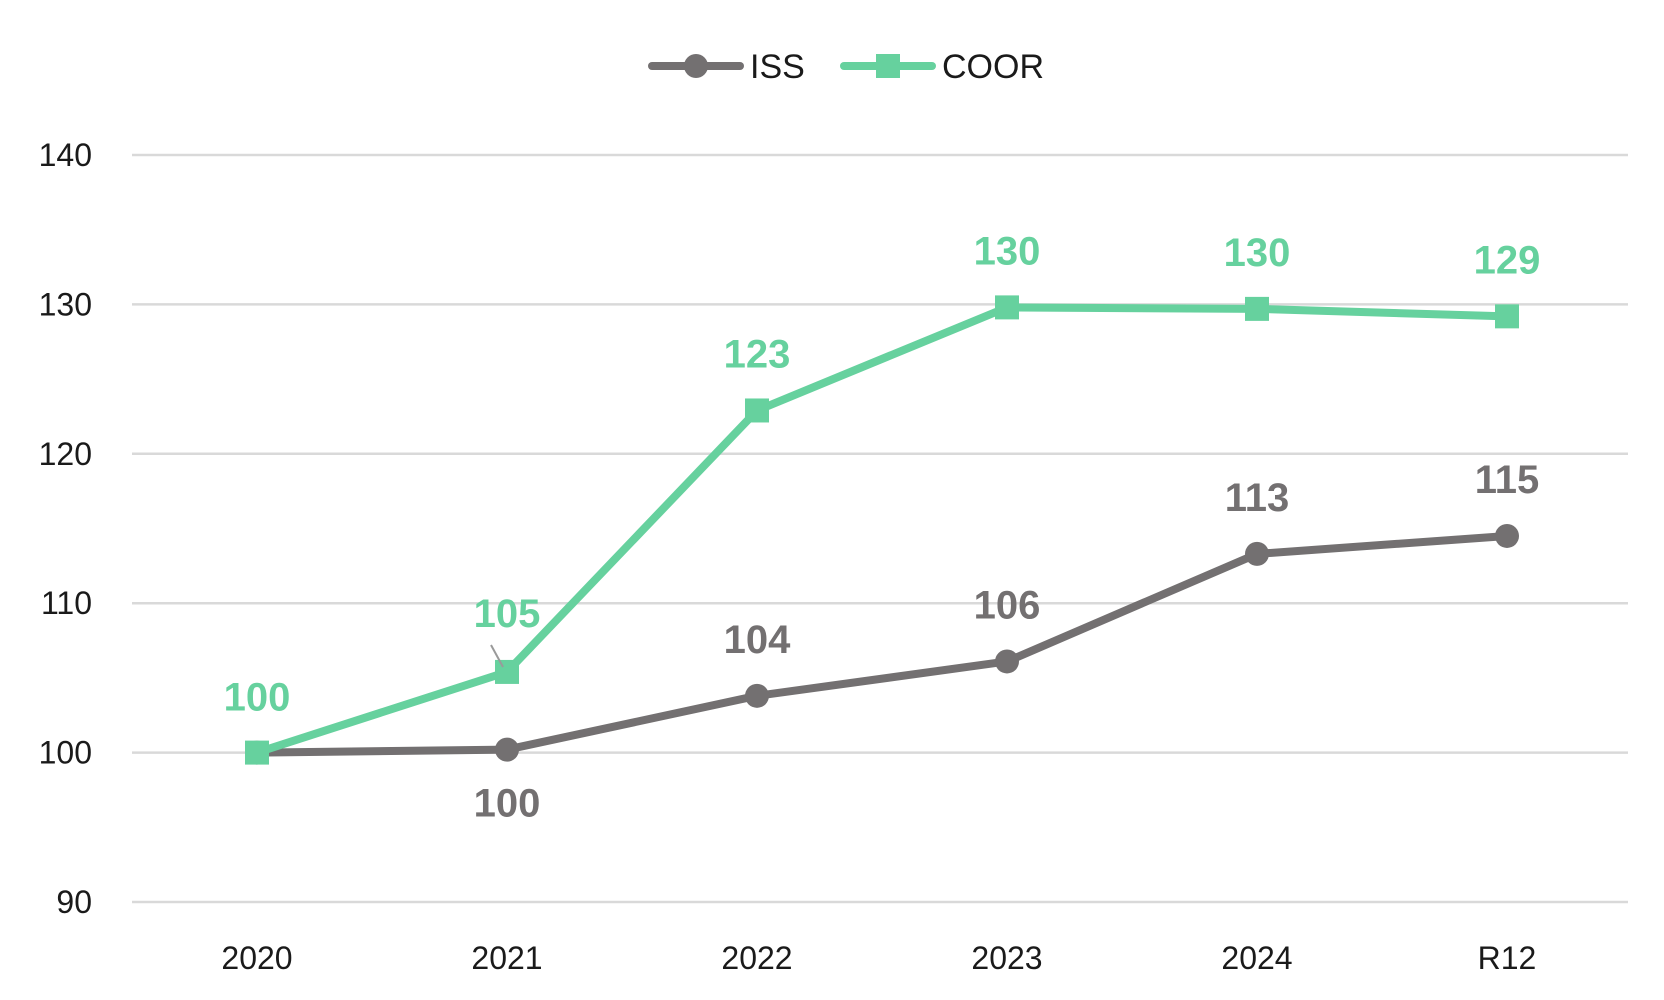 This screenshot has width=1664, height=1000. I want to click on x-tick-label-2023: 2023, so click(1006, 958).